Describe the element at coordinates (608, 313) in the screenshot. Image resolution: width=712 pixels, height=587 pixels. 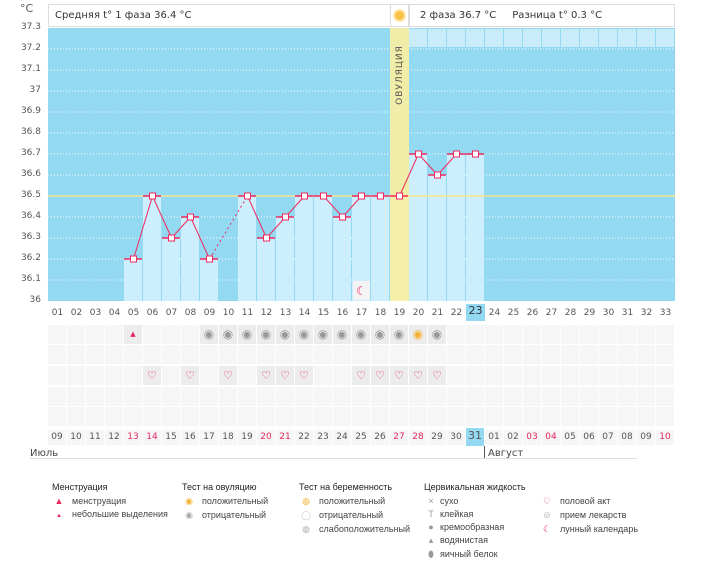
I see `cycle-day-label: 30` at that location.